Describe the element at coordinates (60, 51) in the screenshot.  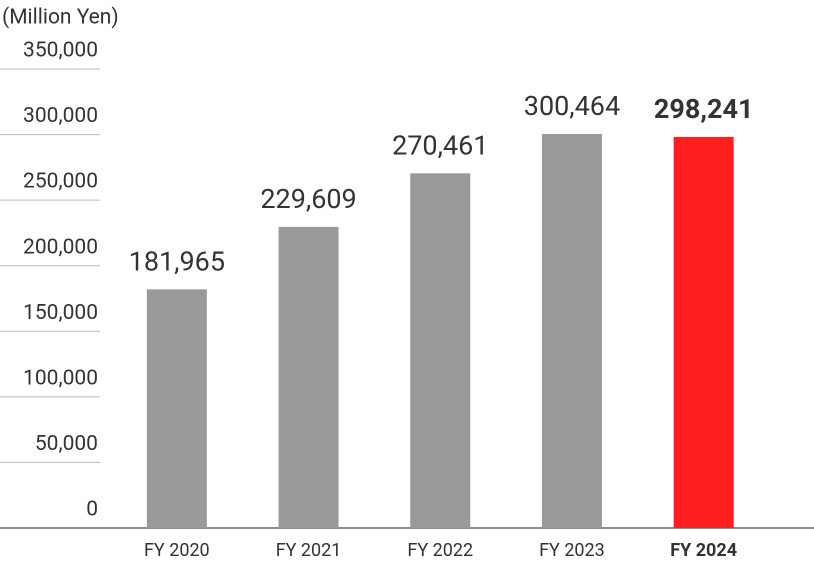
I see `y-tick-label: 350,000` at that location.